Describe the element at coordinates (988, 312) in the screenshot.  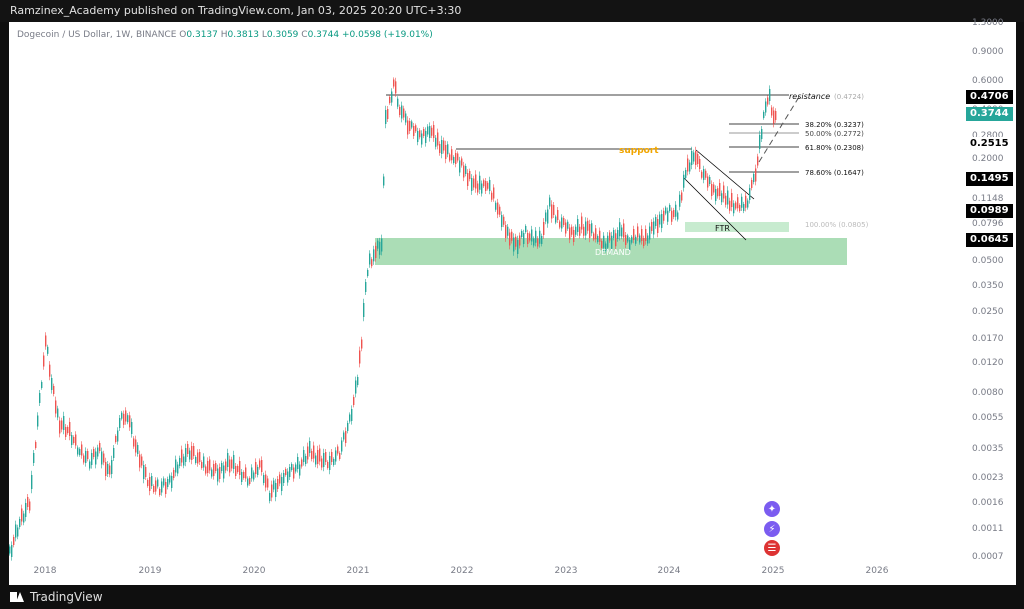
I see `y-tick-label: 0.0250` at that location.